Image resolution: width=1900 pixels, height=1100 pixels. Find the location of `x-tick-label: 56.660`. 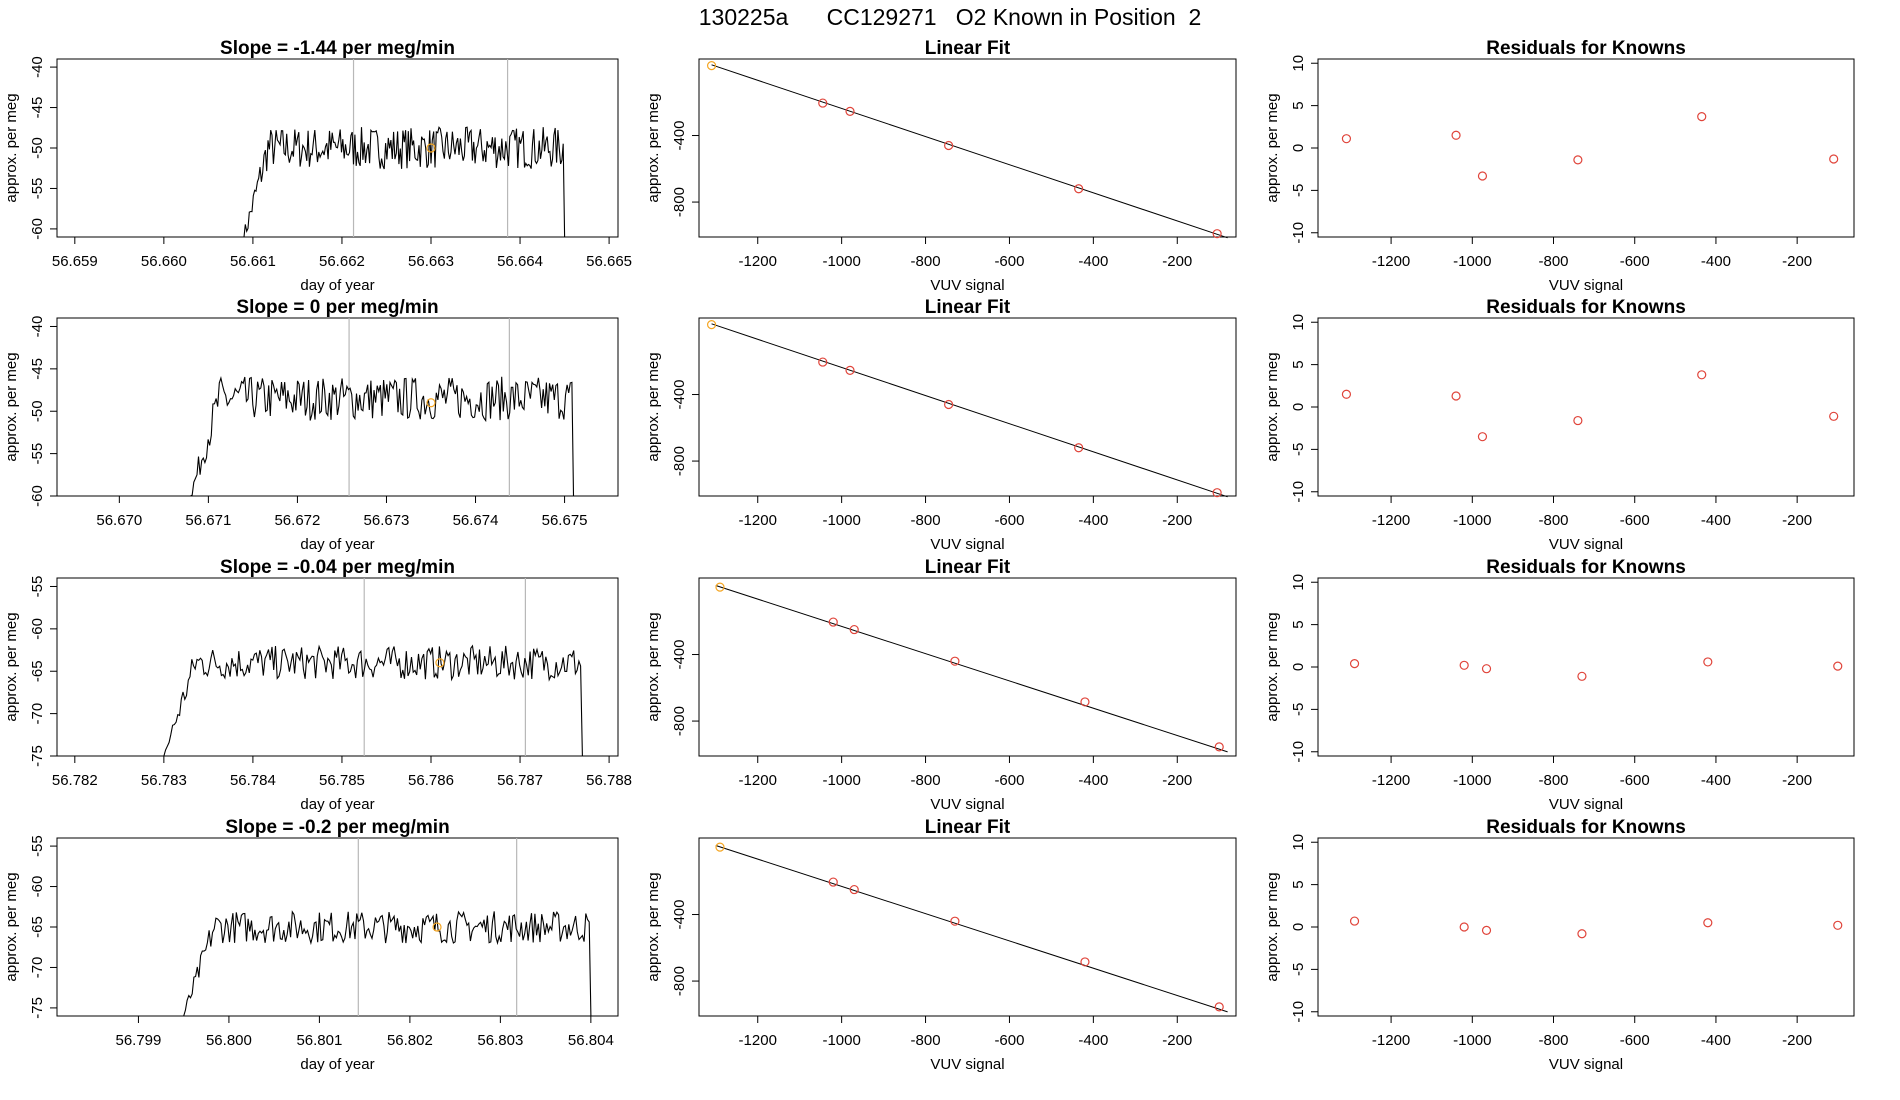

x-tick-label: 56.660 is located at coordinates (164, 261).